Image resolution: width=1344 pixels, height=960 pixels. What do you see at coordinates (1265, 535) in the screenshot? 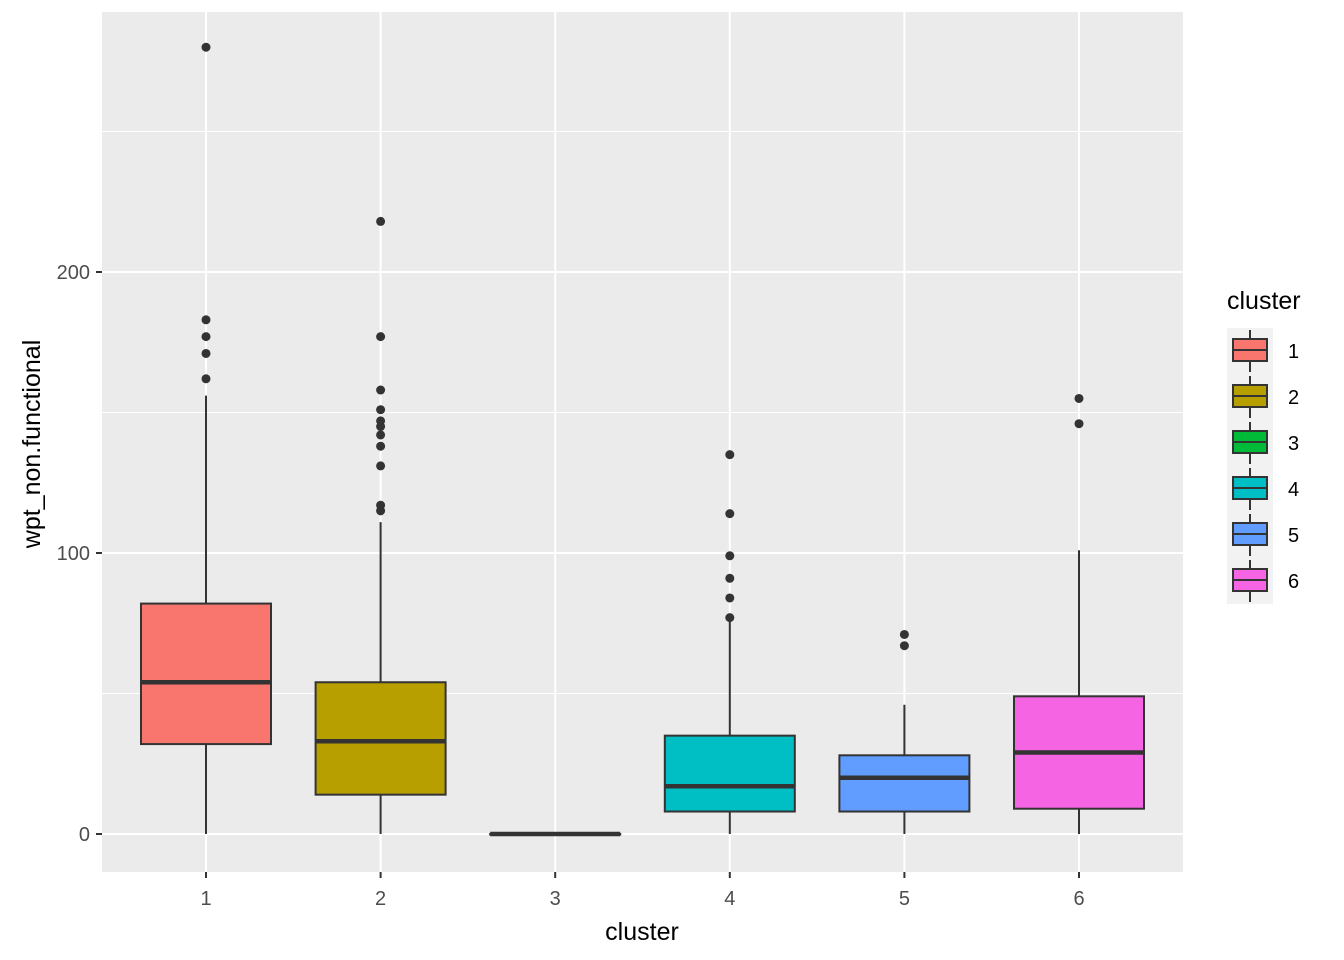
I see `legend-item-5: 5` at bounding box center [1265, 535].